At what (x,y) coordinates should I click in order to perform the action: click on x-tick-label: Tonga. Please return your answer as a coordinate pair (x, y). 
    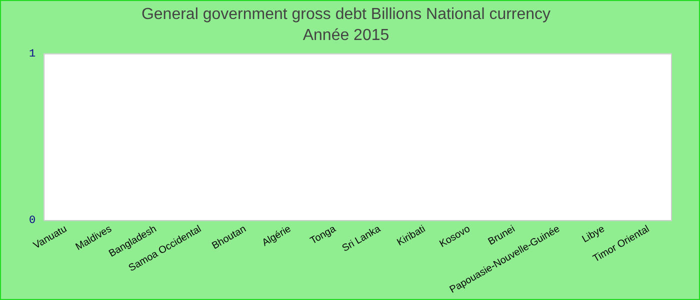
    Looking at the image, I should click on (323, 235).